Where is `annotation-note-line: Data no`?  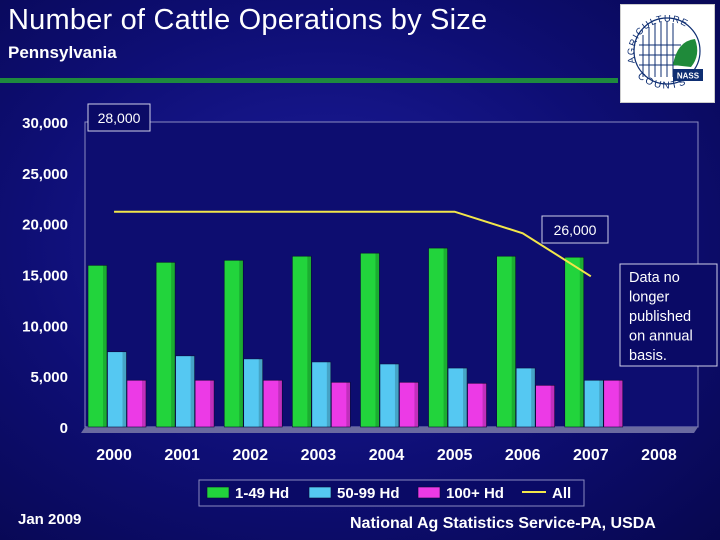 annotation-note-line: Data no is located at coordinates (654, 278).